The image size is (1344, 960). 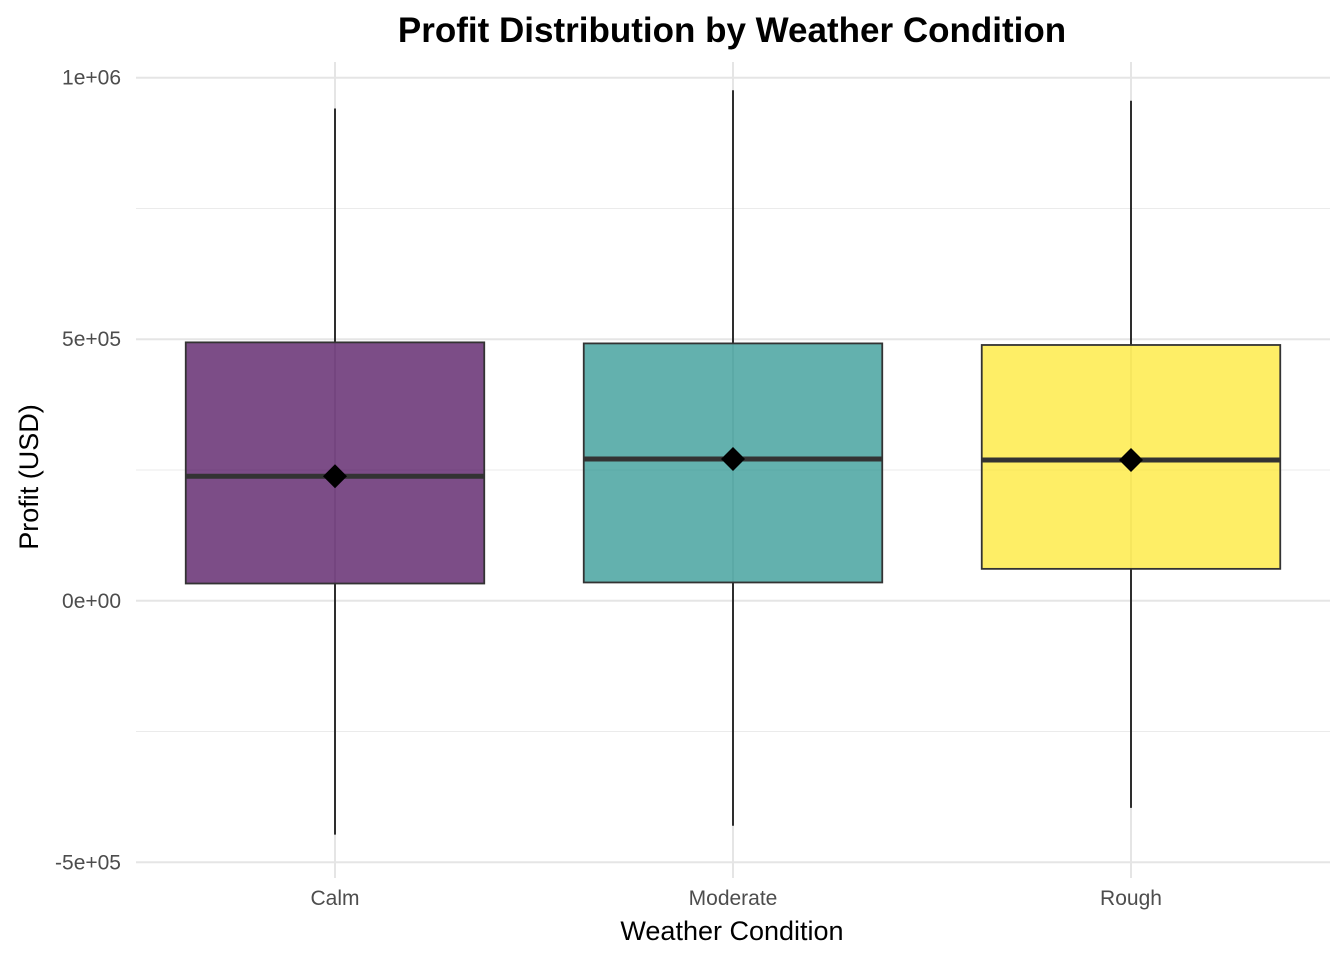 I want to click on box-iqr, so click(x=335, y=463).